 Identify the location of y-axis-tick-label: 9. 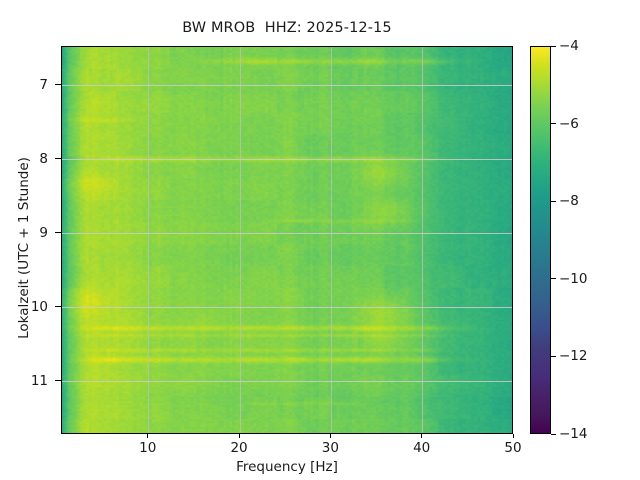
(43, 232).